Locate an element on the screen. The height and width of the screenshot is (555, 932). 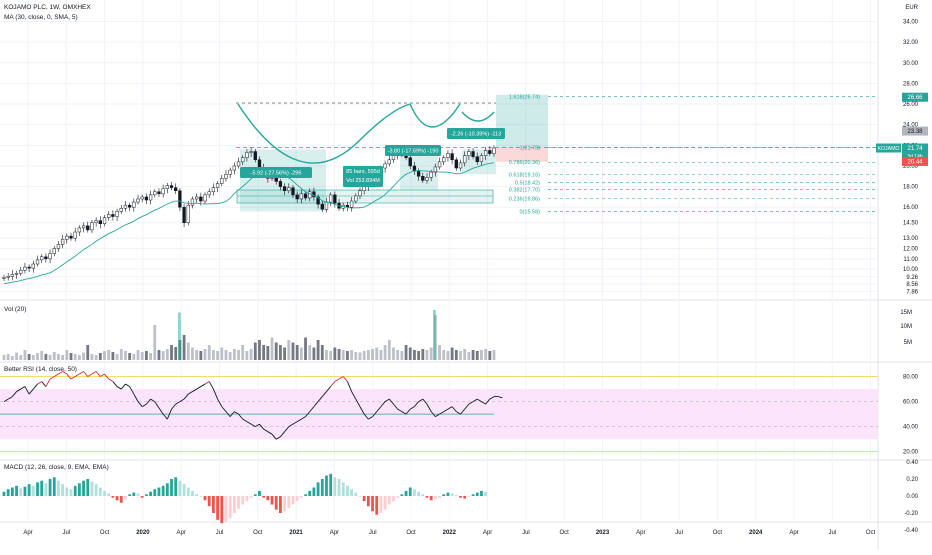
time-label-22: Oct is located at coordinates (871, 533).